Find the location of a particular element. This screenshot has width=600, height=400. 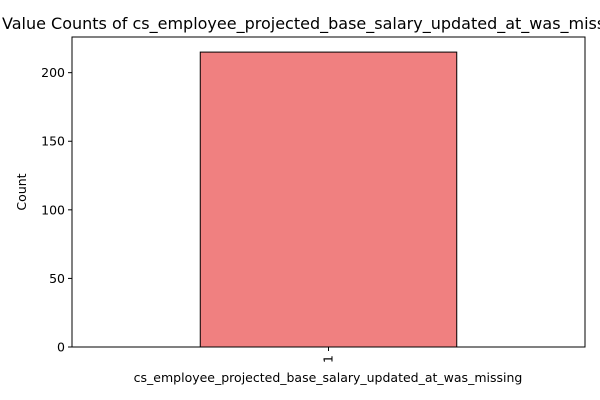

y-tick-label: 0 is located at coordinates (61, 347).